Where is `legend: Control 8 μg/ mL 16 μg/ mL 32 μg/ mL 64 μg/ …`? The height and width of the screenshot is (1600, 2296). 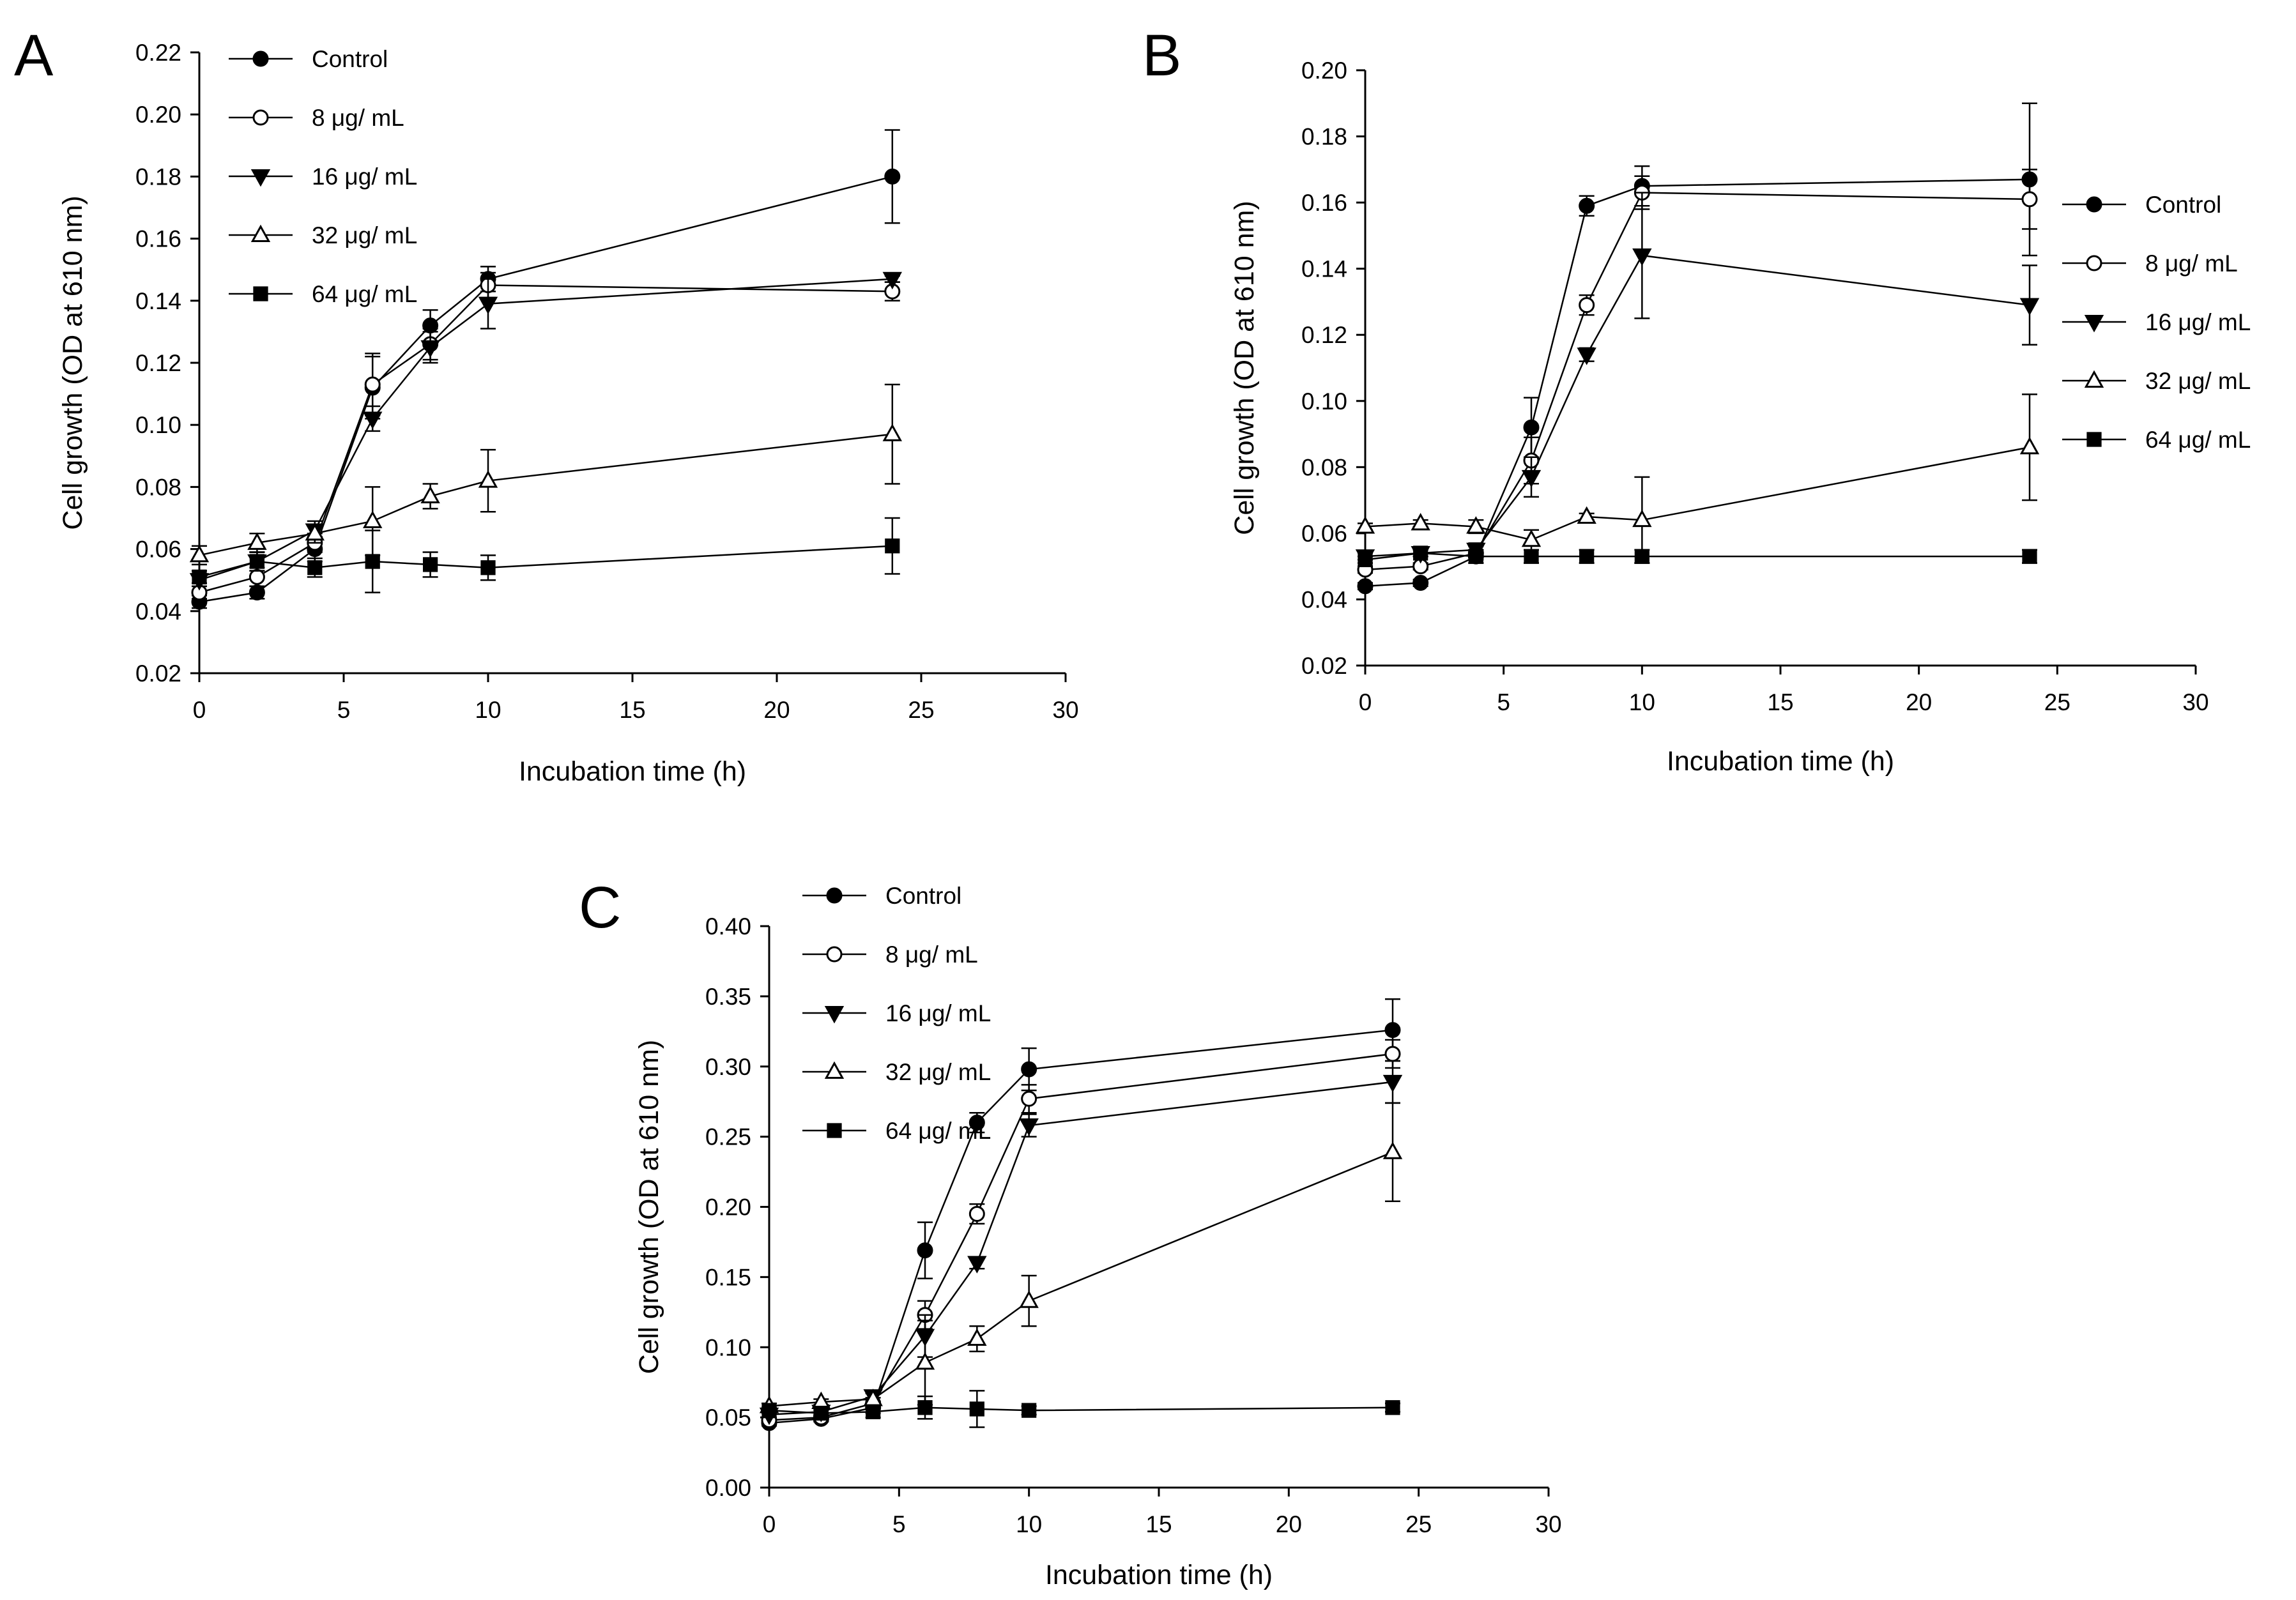
legend: Control 8 μg/ mL 16 μg/ mL 32 μg/ mL 64 μg/ … is located at coordinates (323, 176).